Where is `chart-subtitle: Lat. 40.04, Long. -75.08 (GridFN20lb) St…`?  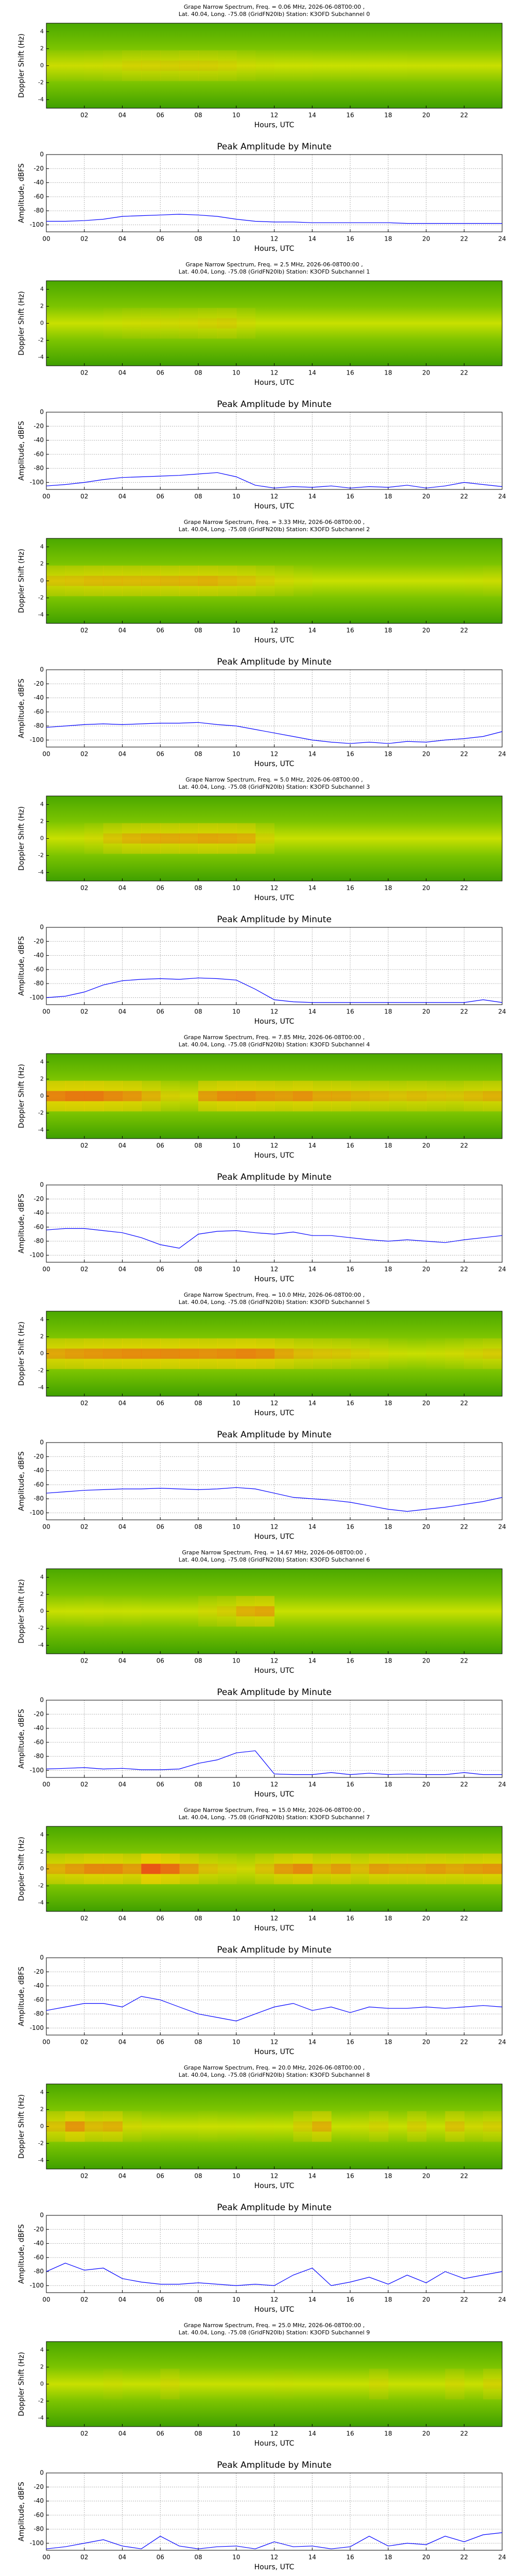
chart-subtitle: Lat. 40.04, Long. -75.08 (GridFN20lb) St… is located at coordinates (274, 1559).